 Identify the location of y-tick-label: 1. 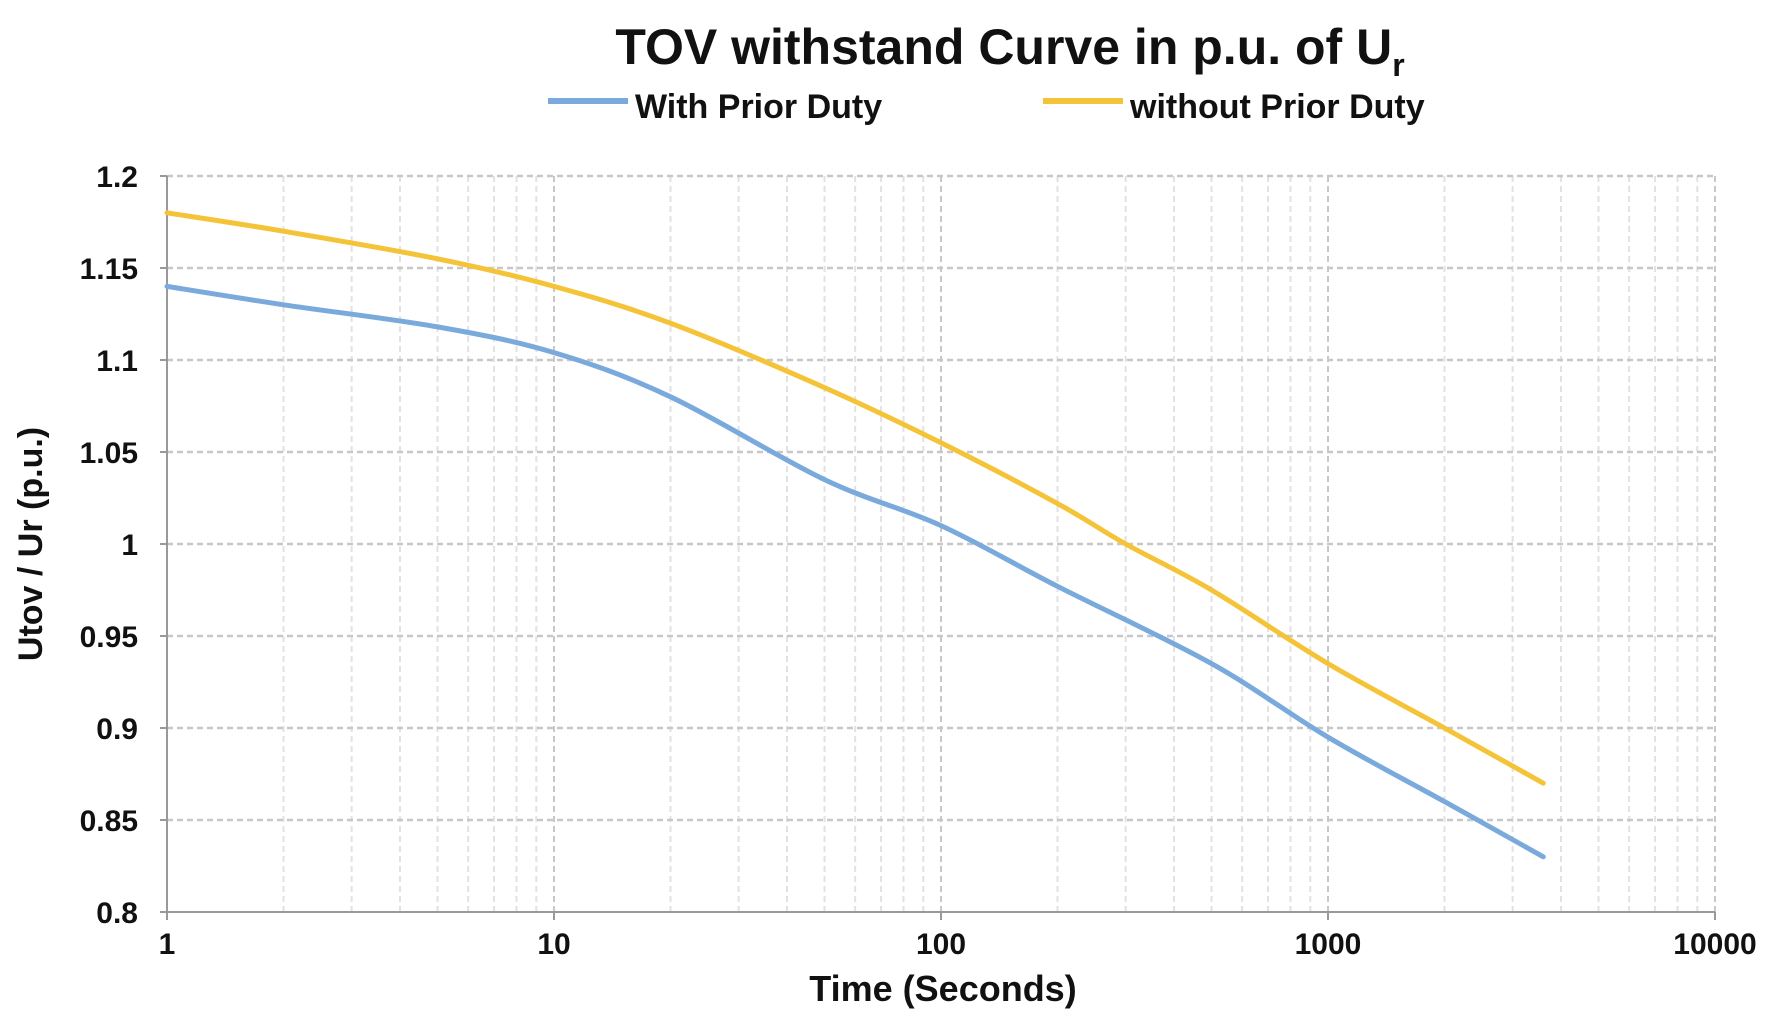
(129, 545).